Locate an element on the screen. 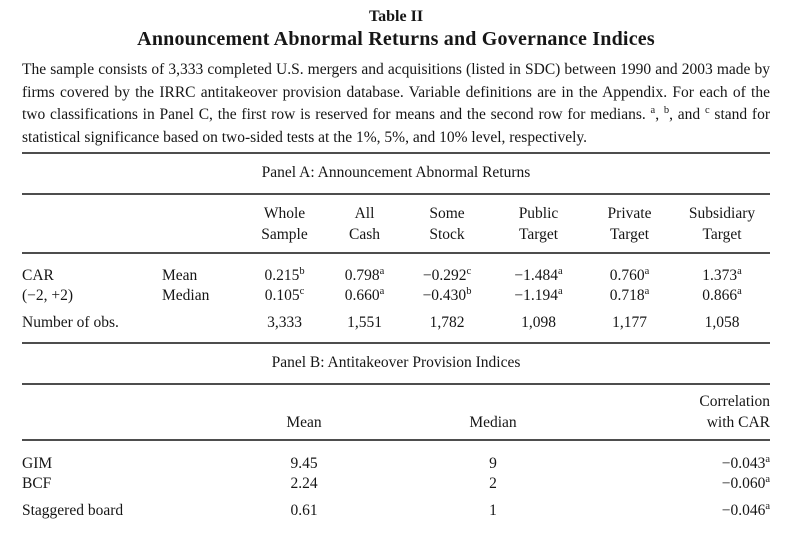  cell-value: 0.866a is located at coordinates (722, 294).